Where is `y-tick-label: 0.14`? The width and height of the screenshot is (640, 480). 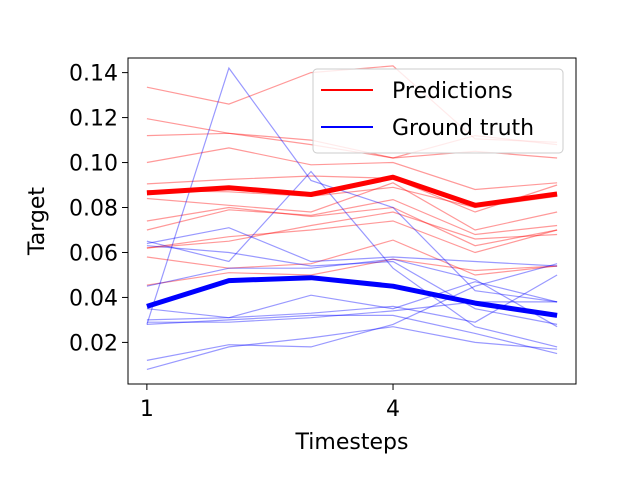
y-tick-label: 0.14 is located at coordinates (93, 74).